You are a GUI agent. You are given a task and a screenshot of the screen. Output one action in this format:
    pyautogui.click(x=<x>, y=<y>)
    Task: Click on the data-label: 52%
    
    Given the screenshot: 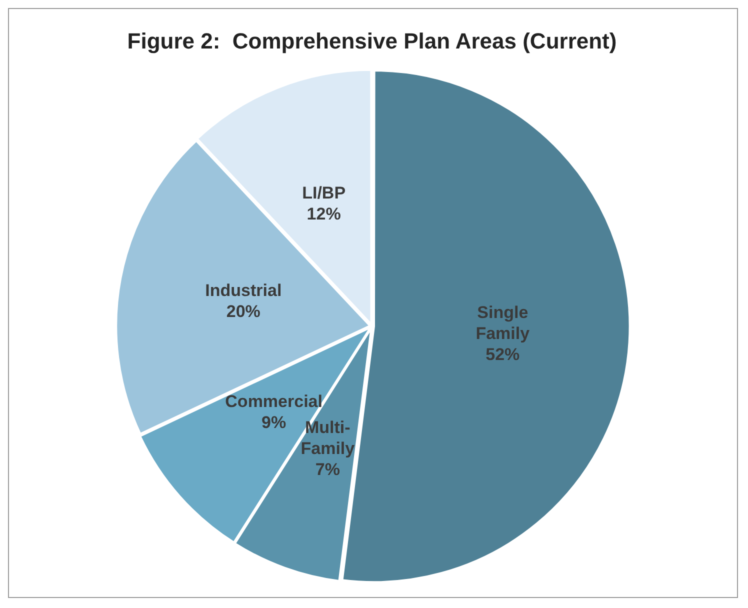 What is the action you would take?
    pyautogui.click(x=503, y=354)
    